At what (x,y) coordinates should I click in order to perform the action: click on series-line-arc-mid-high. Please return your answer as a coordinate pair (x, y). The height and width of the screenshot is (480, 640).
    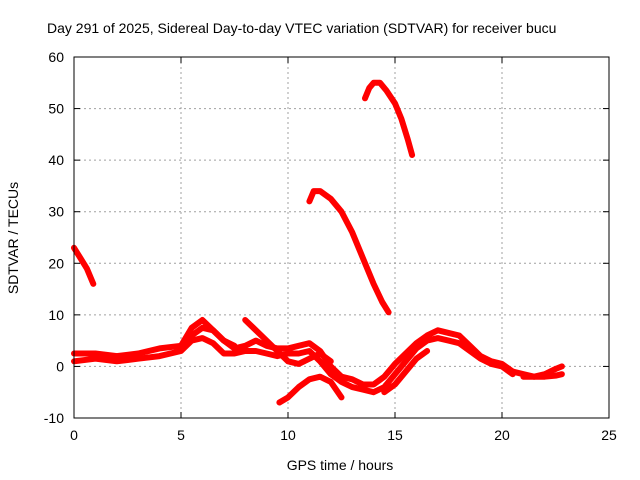
    Looking at the image, I should click on (349, 252).